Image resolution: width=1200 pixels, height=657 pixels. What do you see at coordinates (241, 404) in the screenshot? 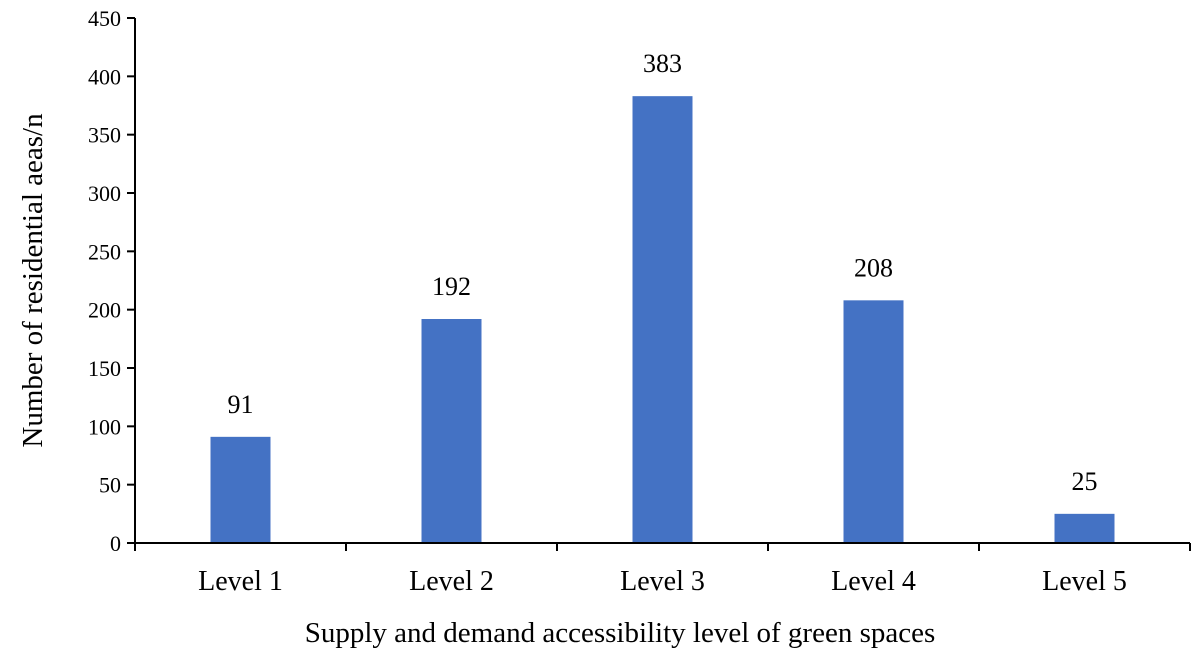
I see `data-label: 91` at bounding box center [241, 404].